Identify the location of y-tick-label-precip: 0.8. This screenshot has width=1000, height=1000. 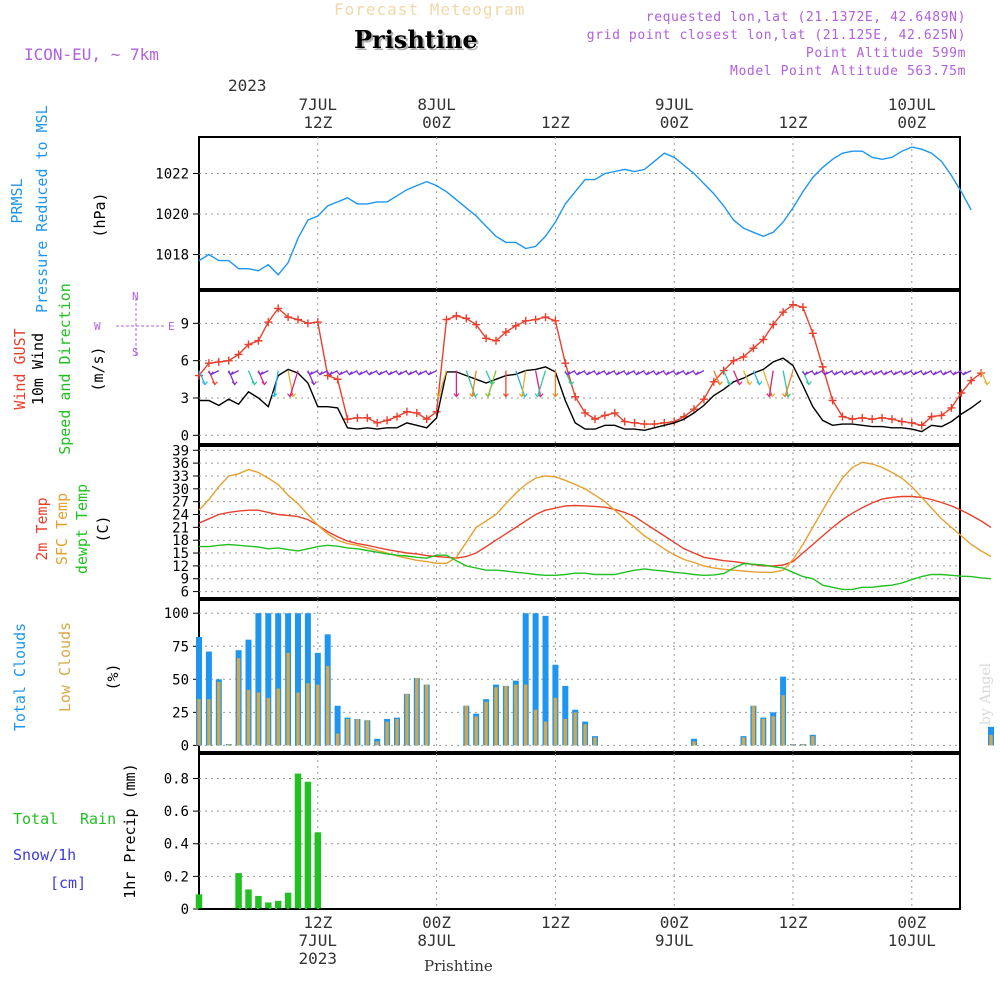
(176, 779).